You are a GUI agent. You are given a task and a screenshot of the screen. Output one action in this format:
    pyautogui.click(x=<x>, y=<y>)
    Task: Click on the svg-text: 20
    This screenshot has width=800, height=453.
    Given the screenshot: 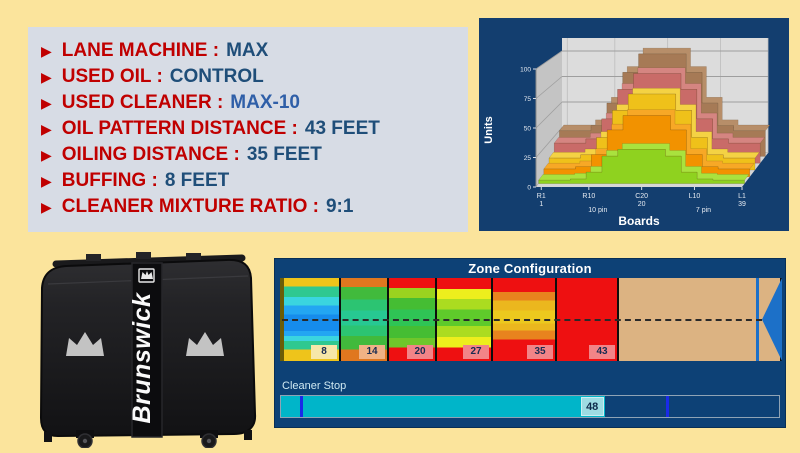 What is the action you would take?
    pyautogui.click(x=642, y=204)
    